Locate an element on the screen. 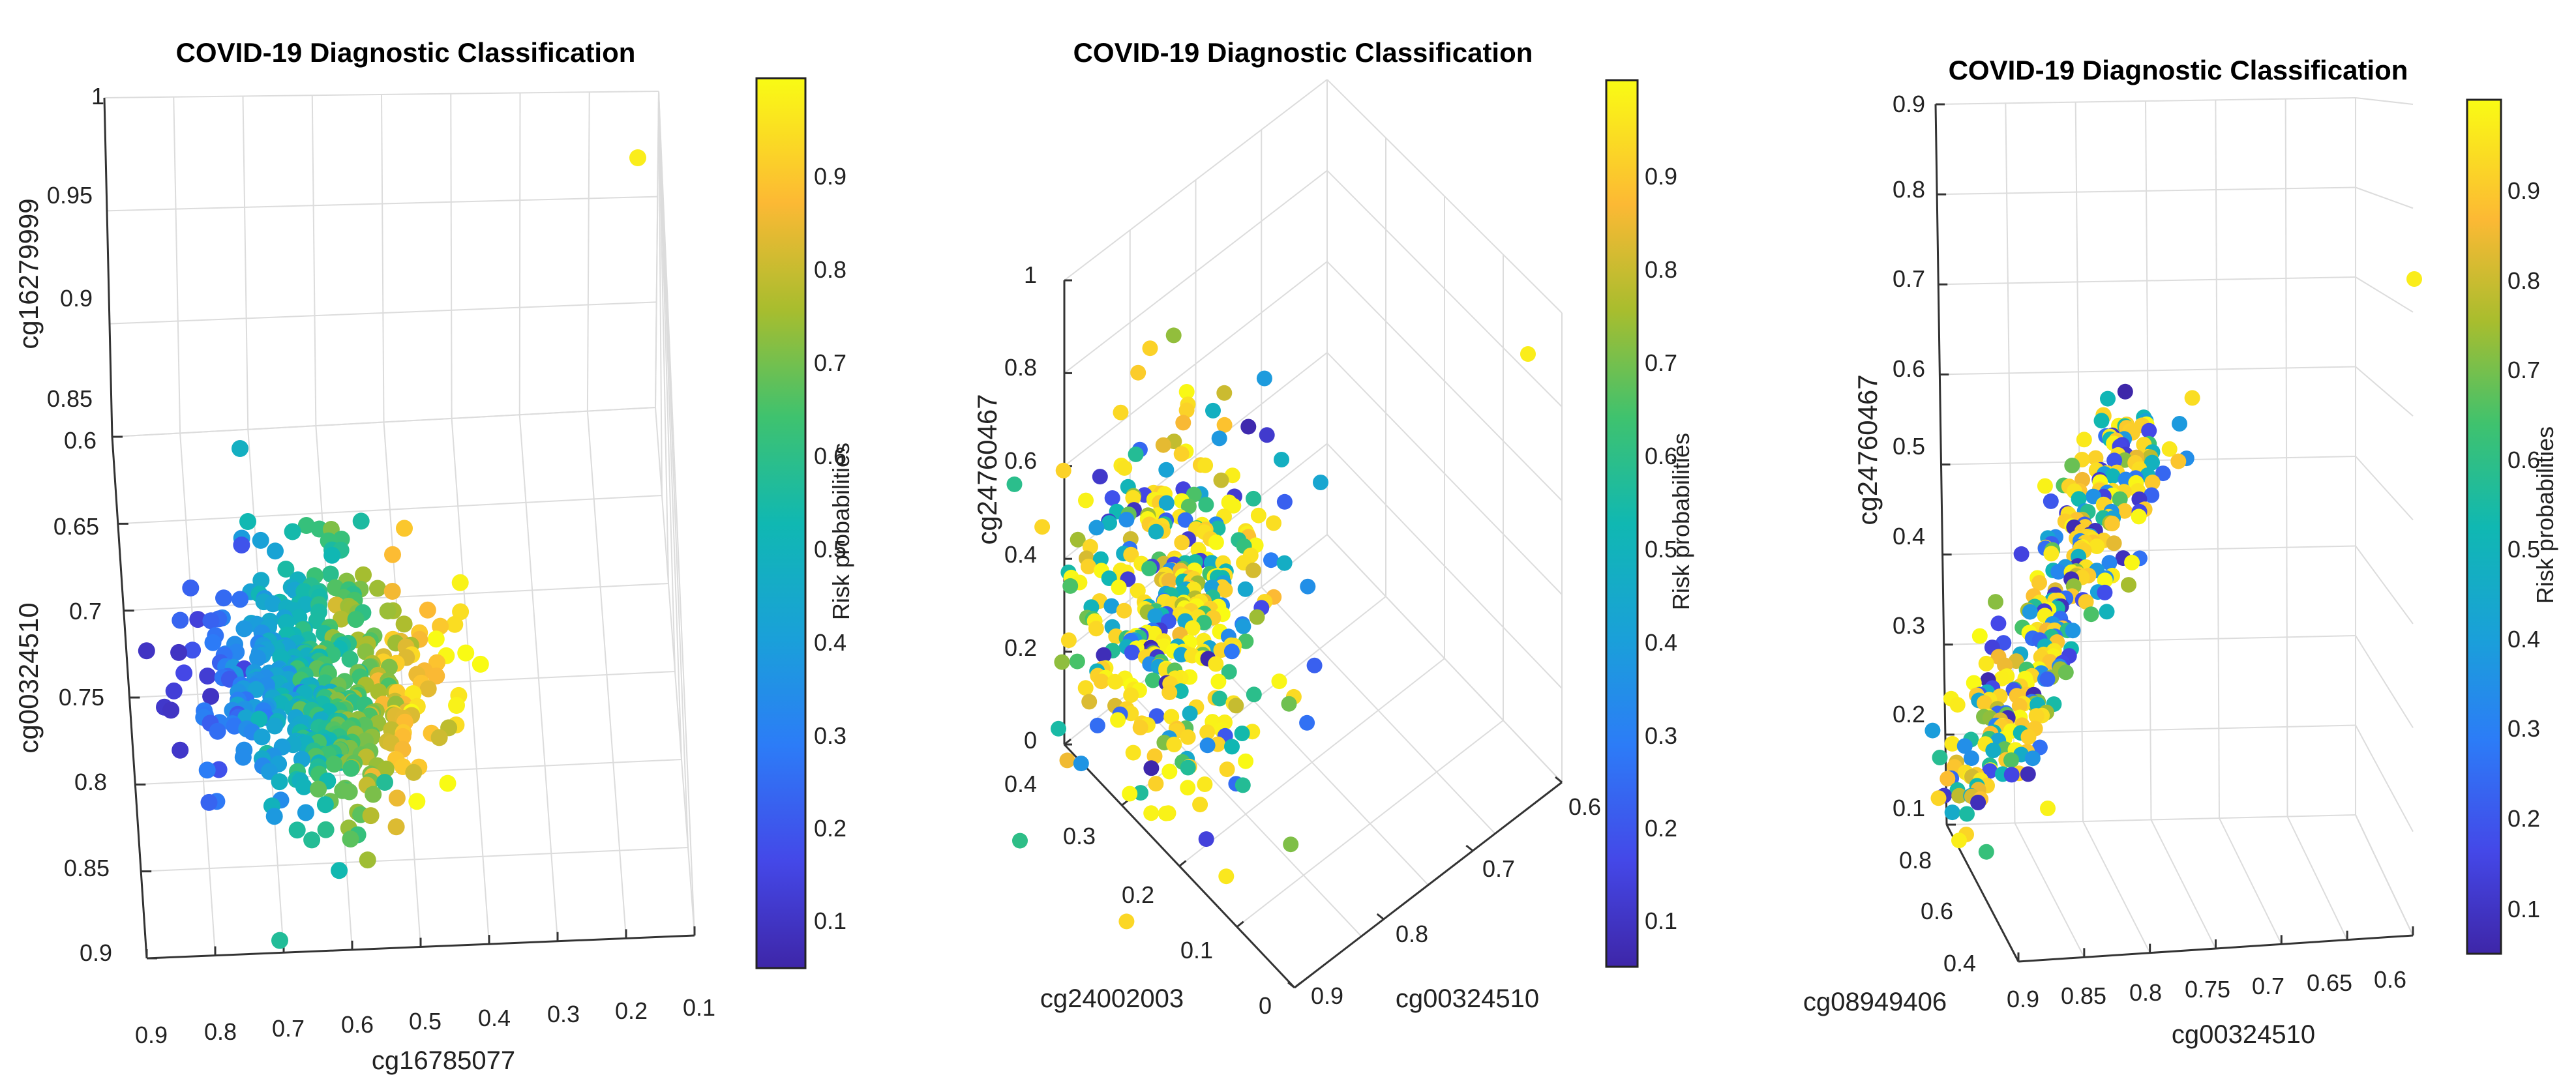 Image resolution: width=2576 pixels, height=1090 pixels. tick-label: 0 is located at coordinates (1265, 1006).